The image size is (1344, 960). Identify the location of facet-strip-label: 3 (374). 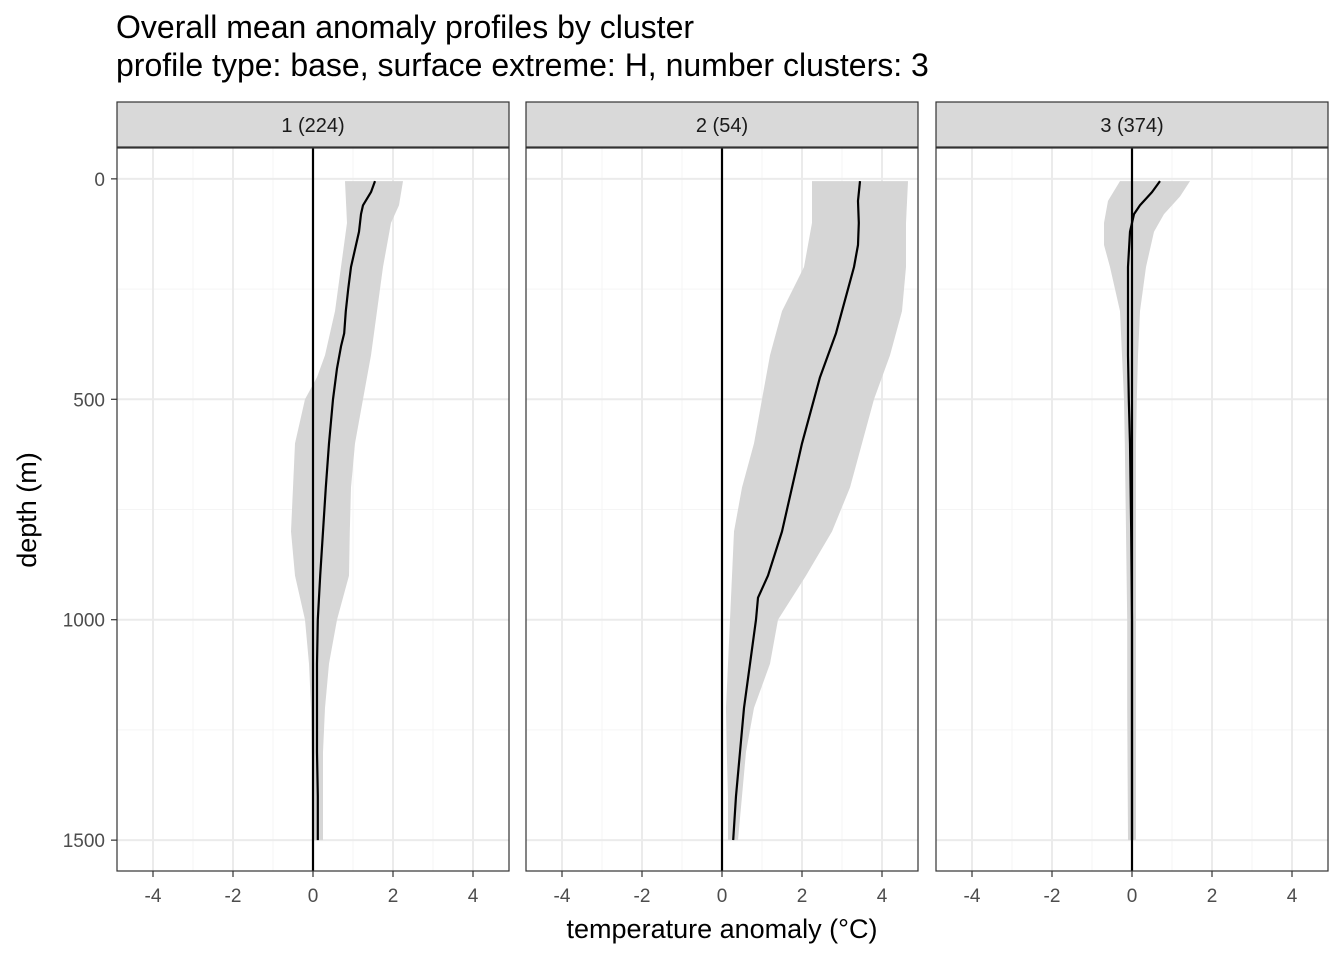
(1131, 126).